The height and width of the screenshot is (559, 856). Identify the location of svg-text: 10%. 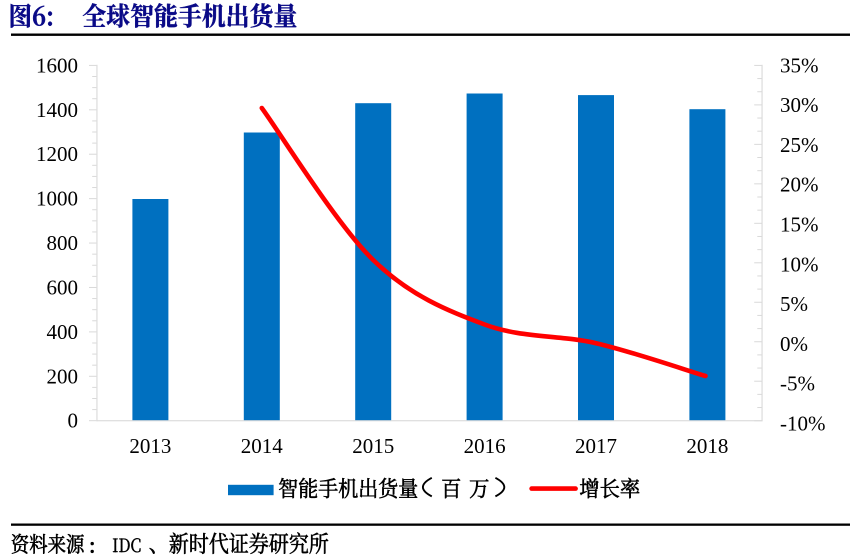
(799, 264).